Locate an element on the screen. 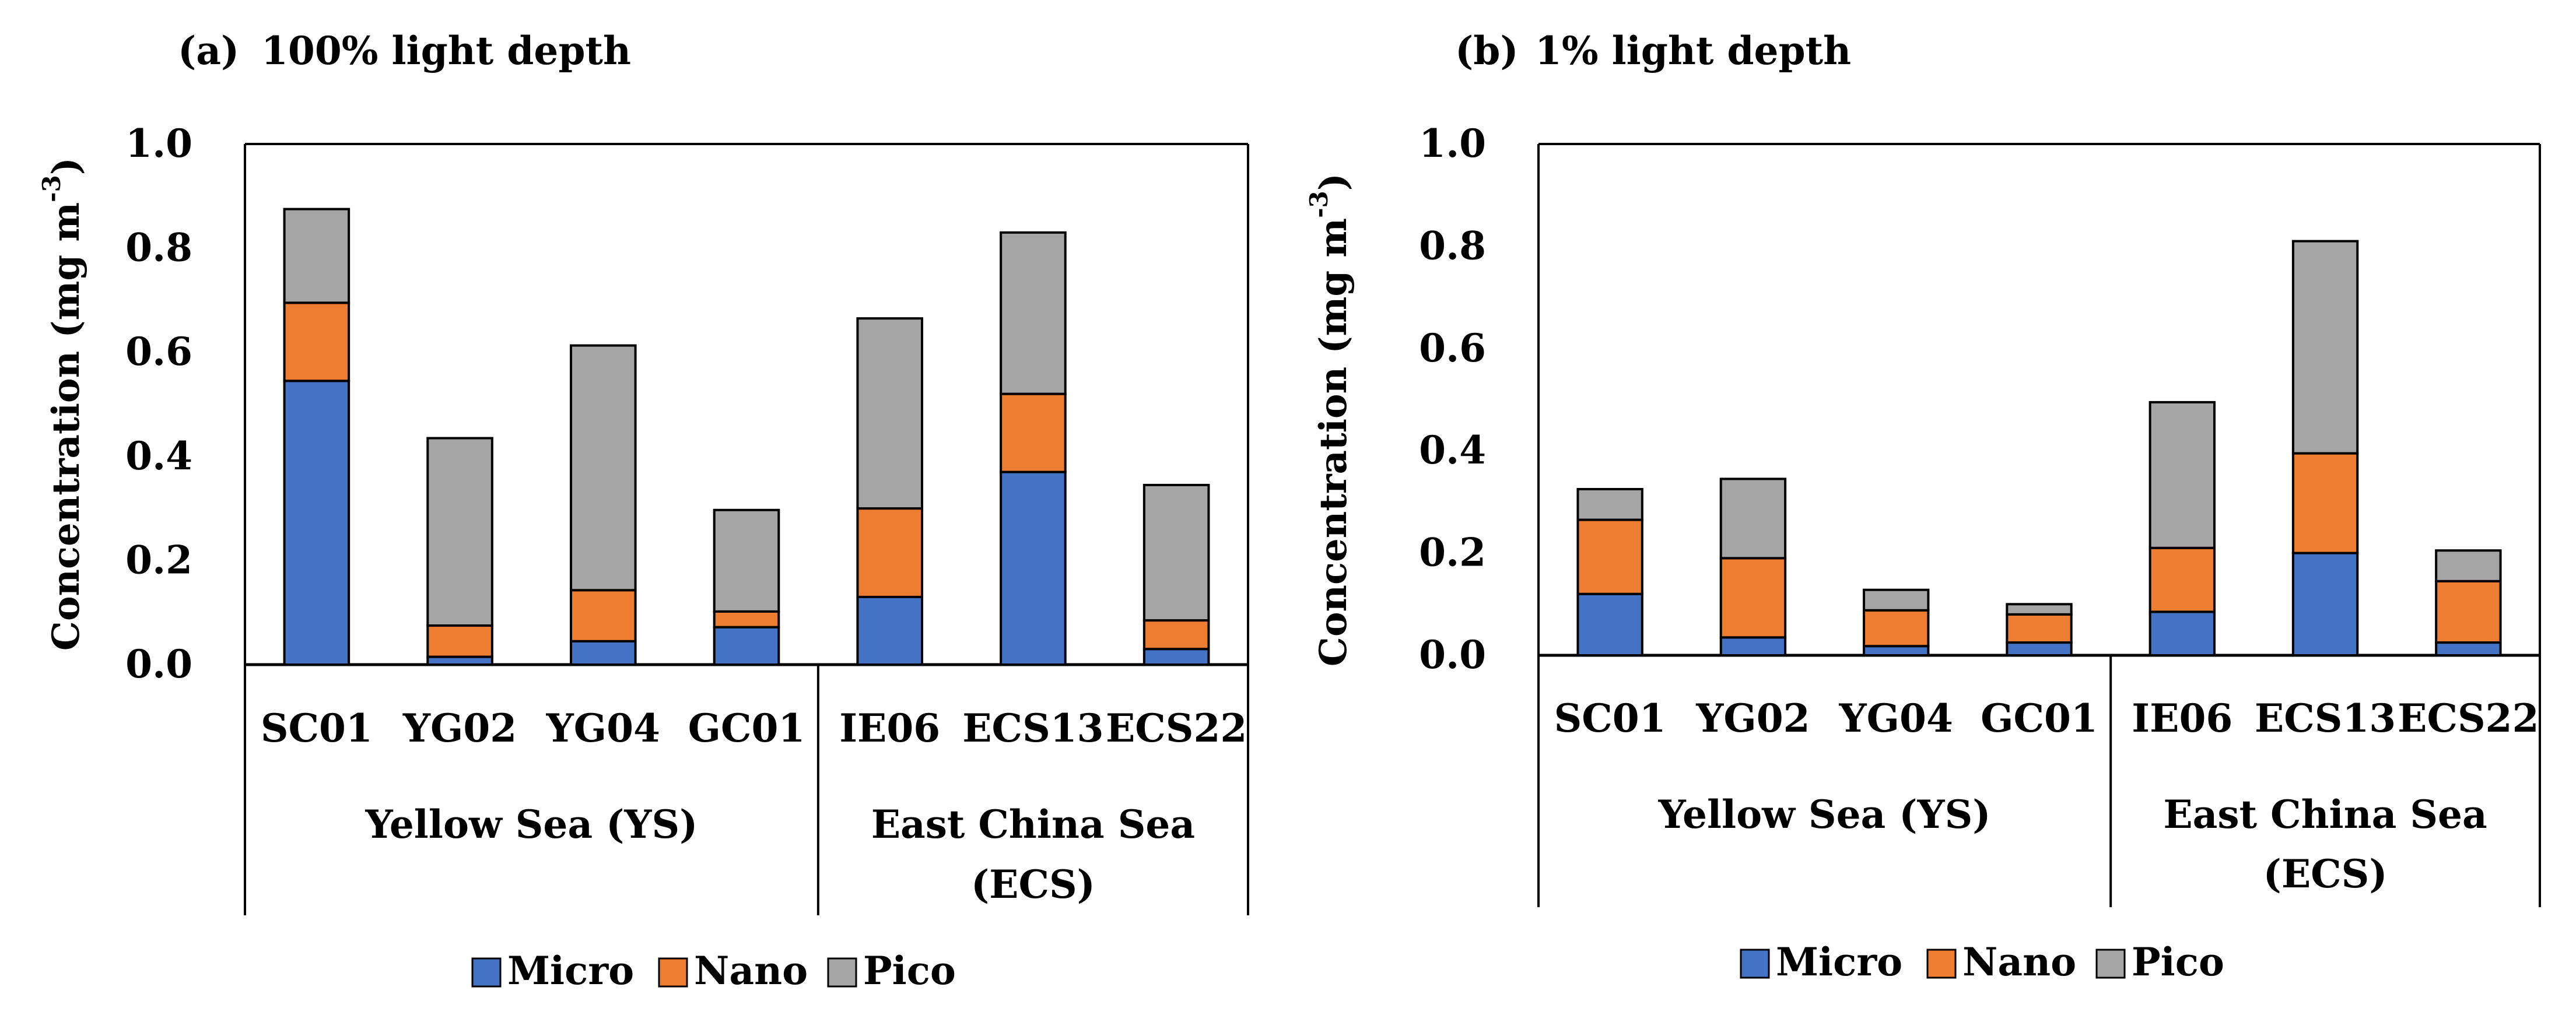 The width and height of the screenshot is (2576, 1036). panel-label: (a) is located at coordinates (208, 50).